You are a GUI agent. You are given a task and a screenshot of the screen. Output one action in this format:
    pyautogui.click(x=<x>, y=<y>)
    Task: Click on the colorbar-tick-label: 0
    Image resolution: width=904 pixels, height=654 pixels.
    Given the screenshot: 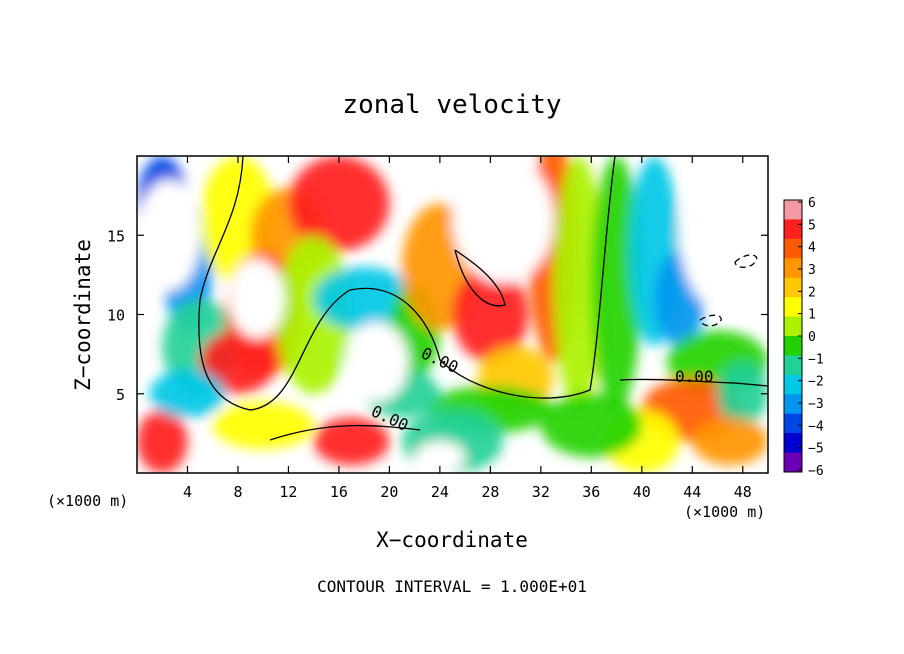 What is the action you would take?
    pyautogui.click(x=812, y=337)
    